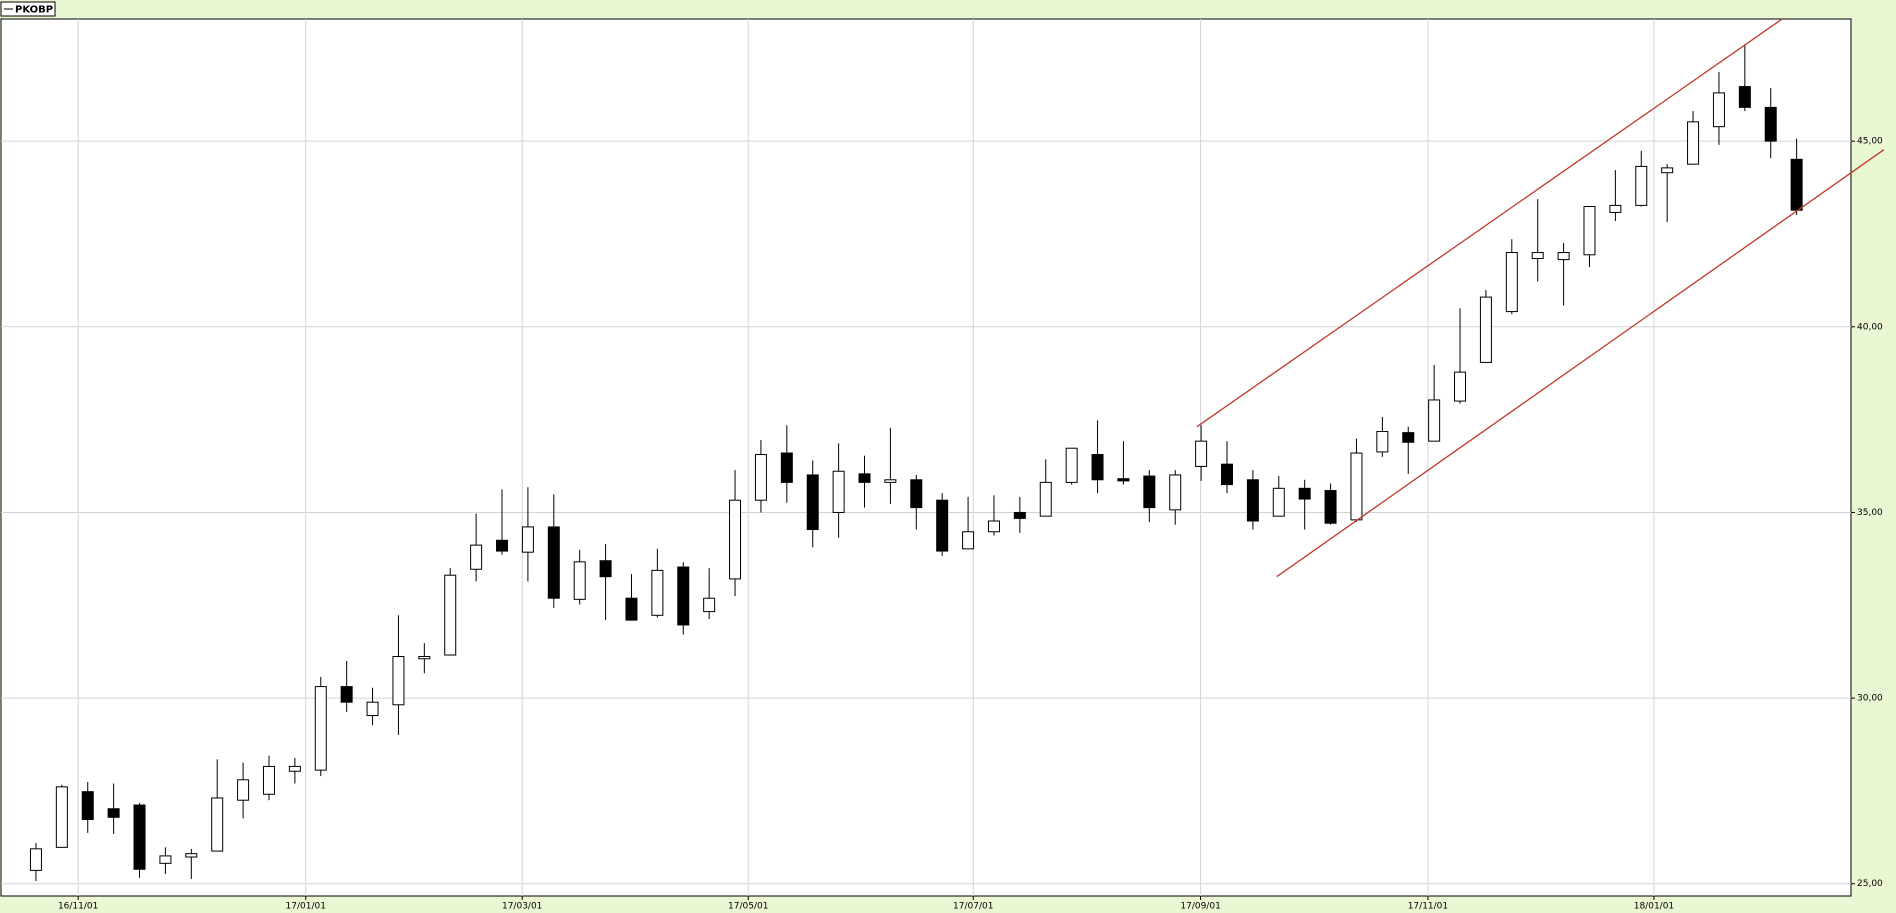 This screenshot has height=913, width=1896. Describe the element at coordinates (1870, 699) in the screenshot. I see `y-tick-label: 30,00` at that location.